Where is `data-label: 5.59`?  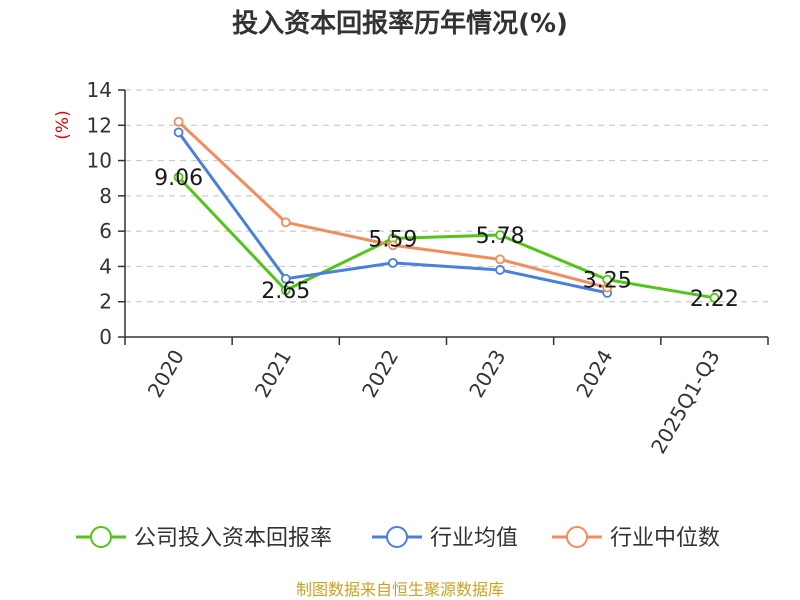 data-label: 5.59 is located at coordinates (392, 239).